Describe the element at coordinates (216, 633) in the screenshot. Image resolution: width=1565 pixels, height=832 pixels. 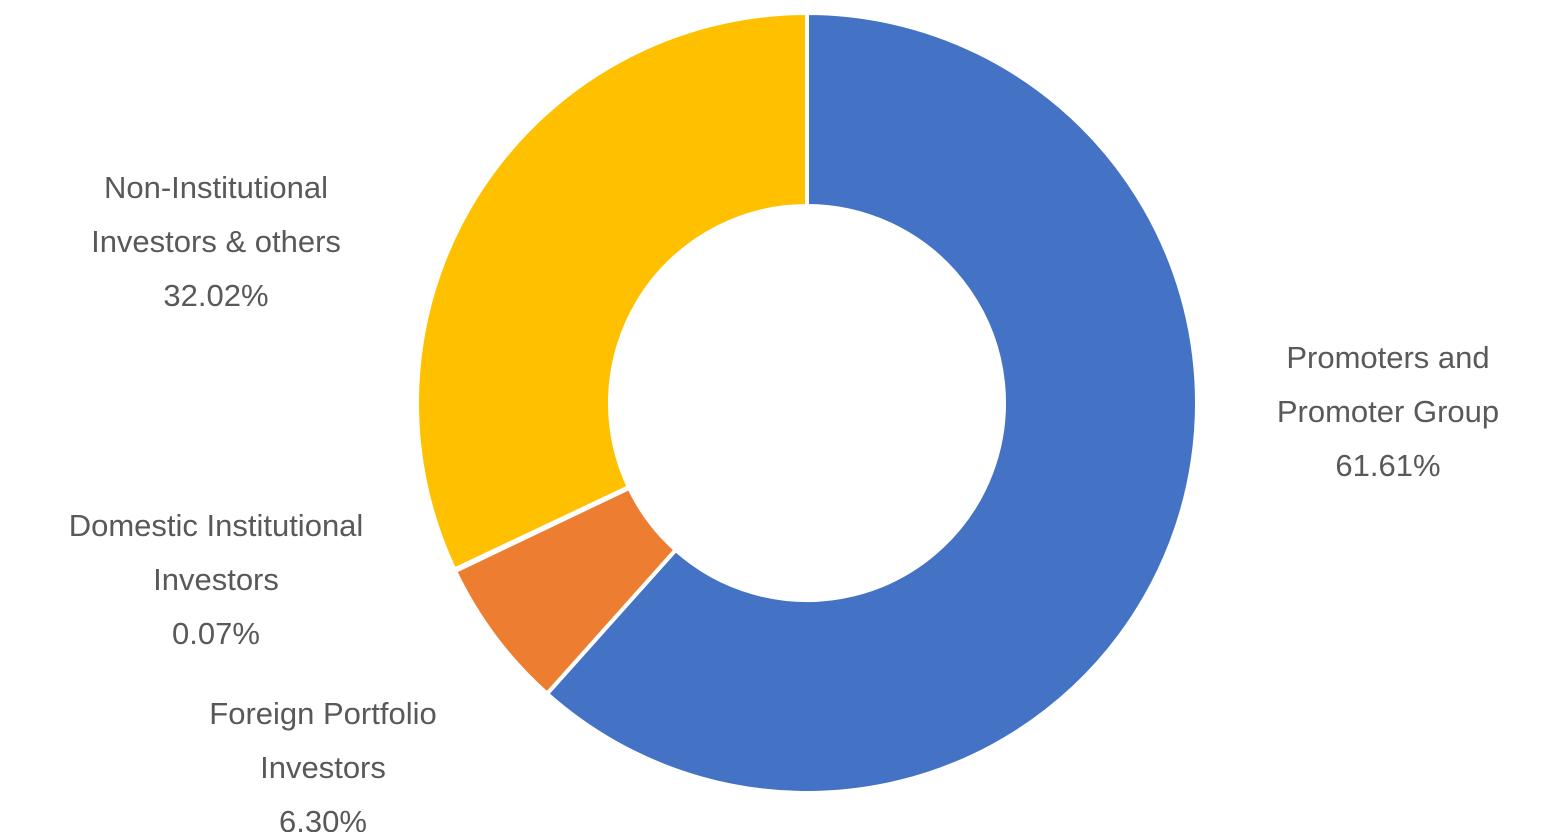
I see `data-label-value: 0.07%` at that location.